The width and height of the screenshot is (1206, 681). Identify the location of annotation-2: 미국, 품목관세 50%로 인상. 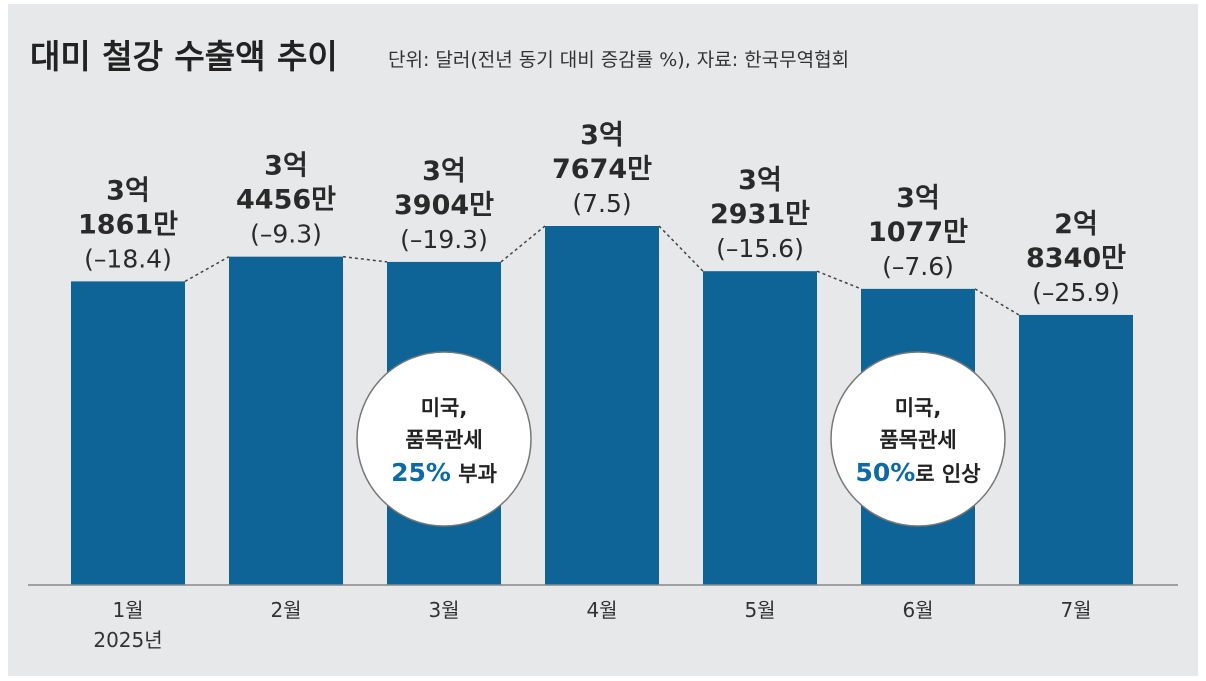
(918, 439).